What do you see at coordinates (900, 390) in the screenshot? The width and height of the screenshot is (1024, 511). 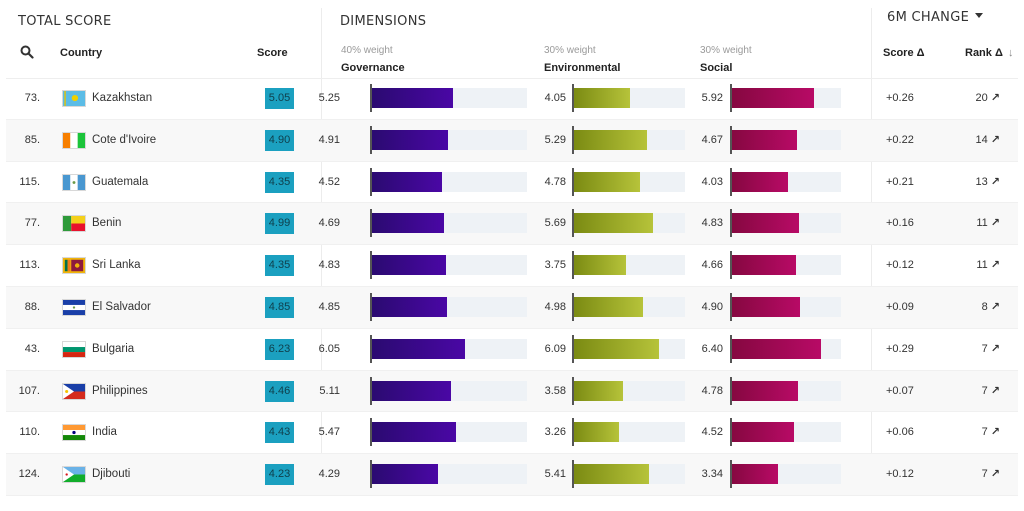 I see `score-delta: +0.07` at bounding box center [900, 390].